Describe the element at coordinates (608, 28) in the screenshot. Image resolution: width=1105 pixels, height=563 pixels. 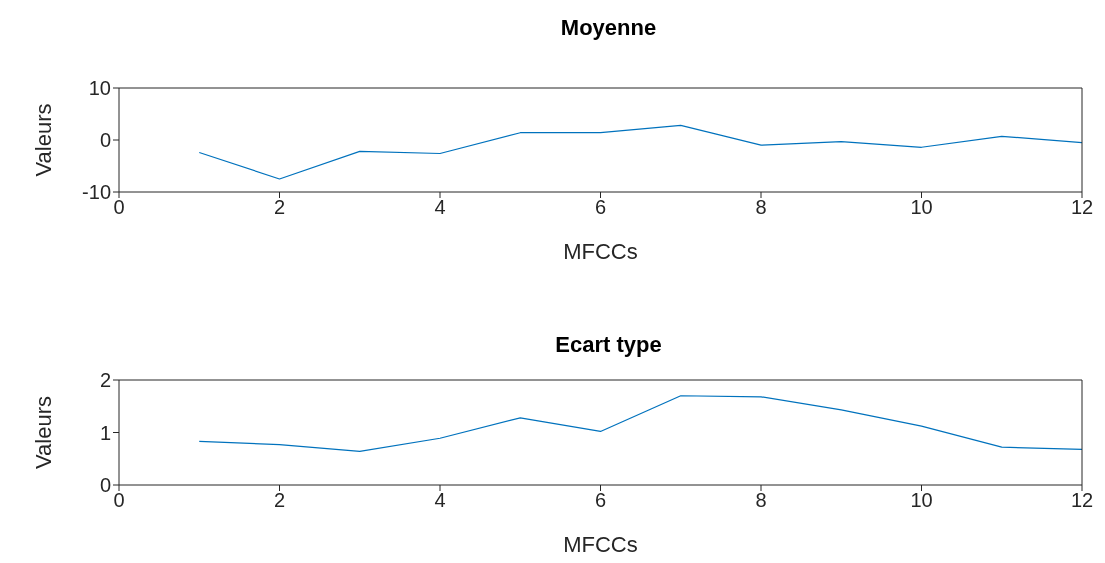
I see `chart-title: Moyenne` at that location.